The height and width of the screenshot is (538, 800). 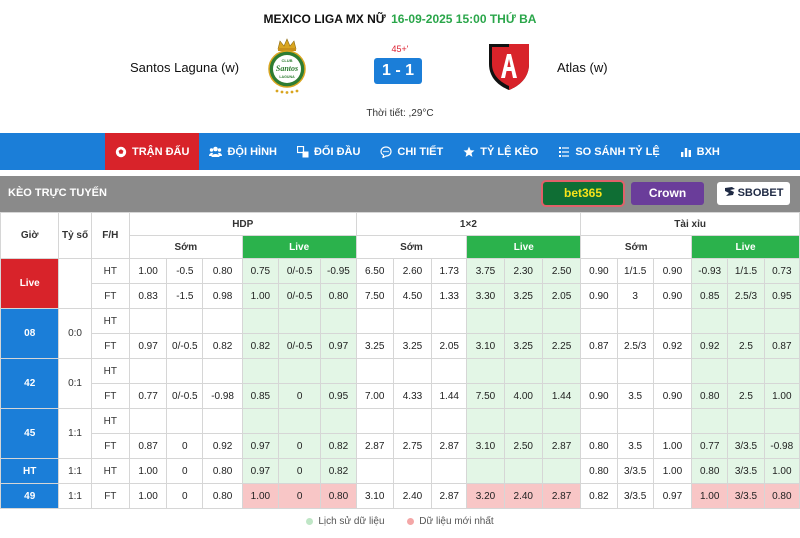 What do you see at coordinates (608, 151) in the screenshot?
I see `tab-so-sanh-ty-le: SO SÁNH TỶ LỆ` at bounding box center [608, 151].